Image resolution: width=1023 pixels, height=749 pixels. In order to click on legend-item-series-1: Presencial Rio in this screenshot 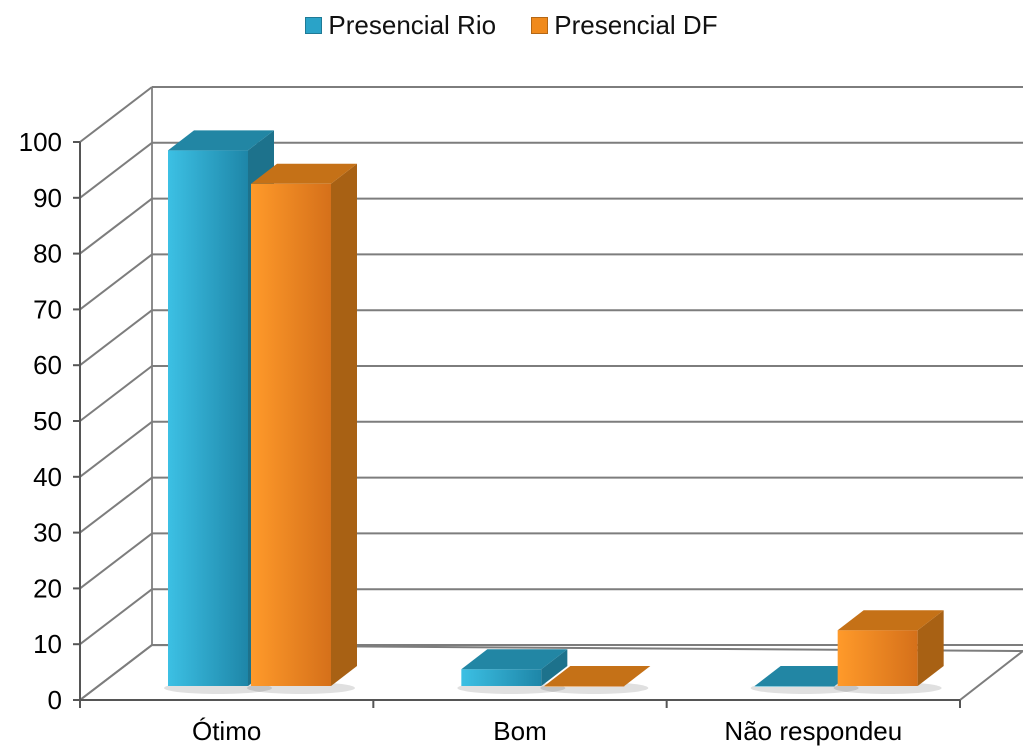, I will do `click(400, 25)`.